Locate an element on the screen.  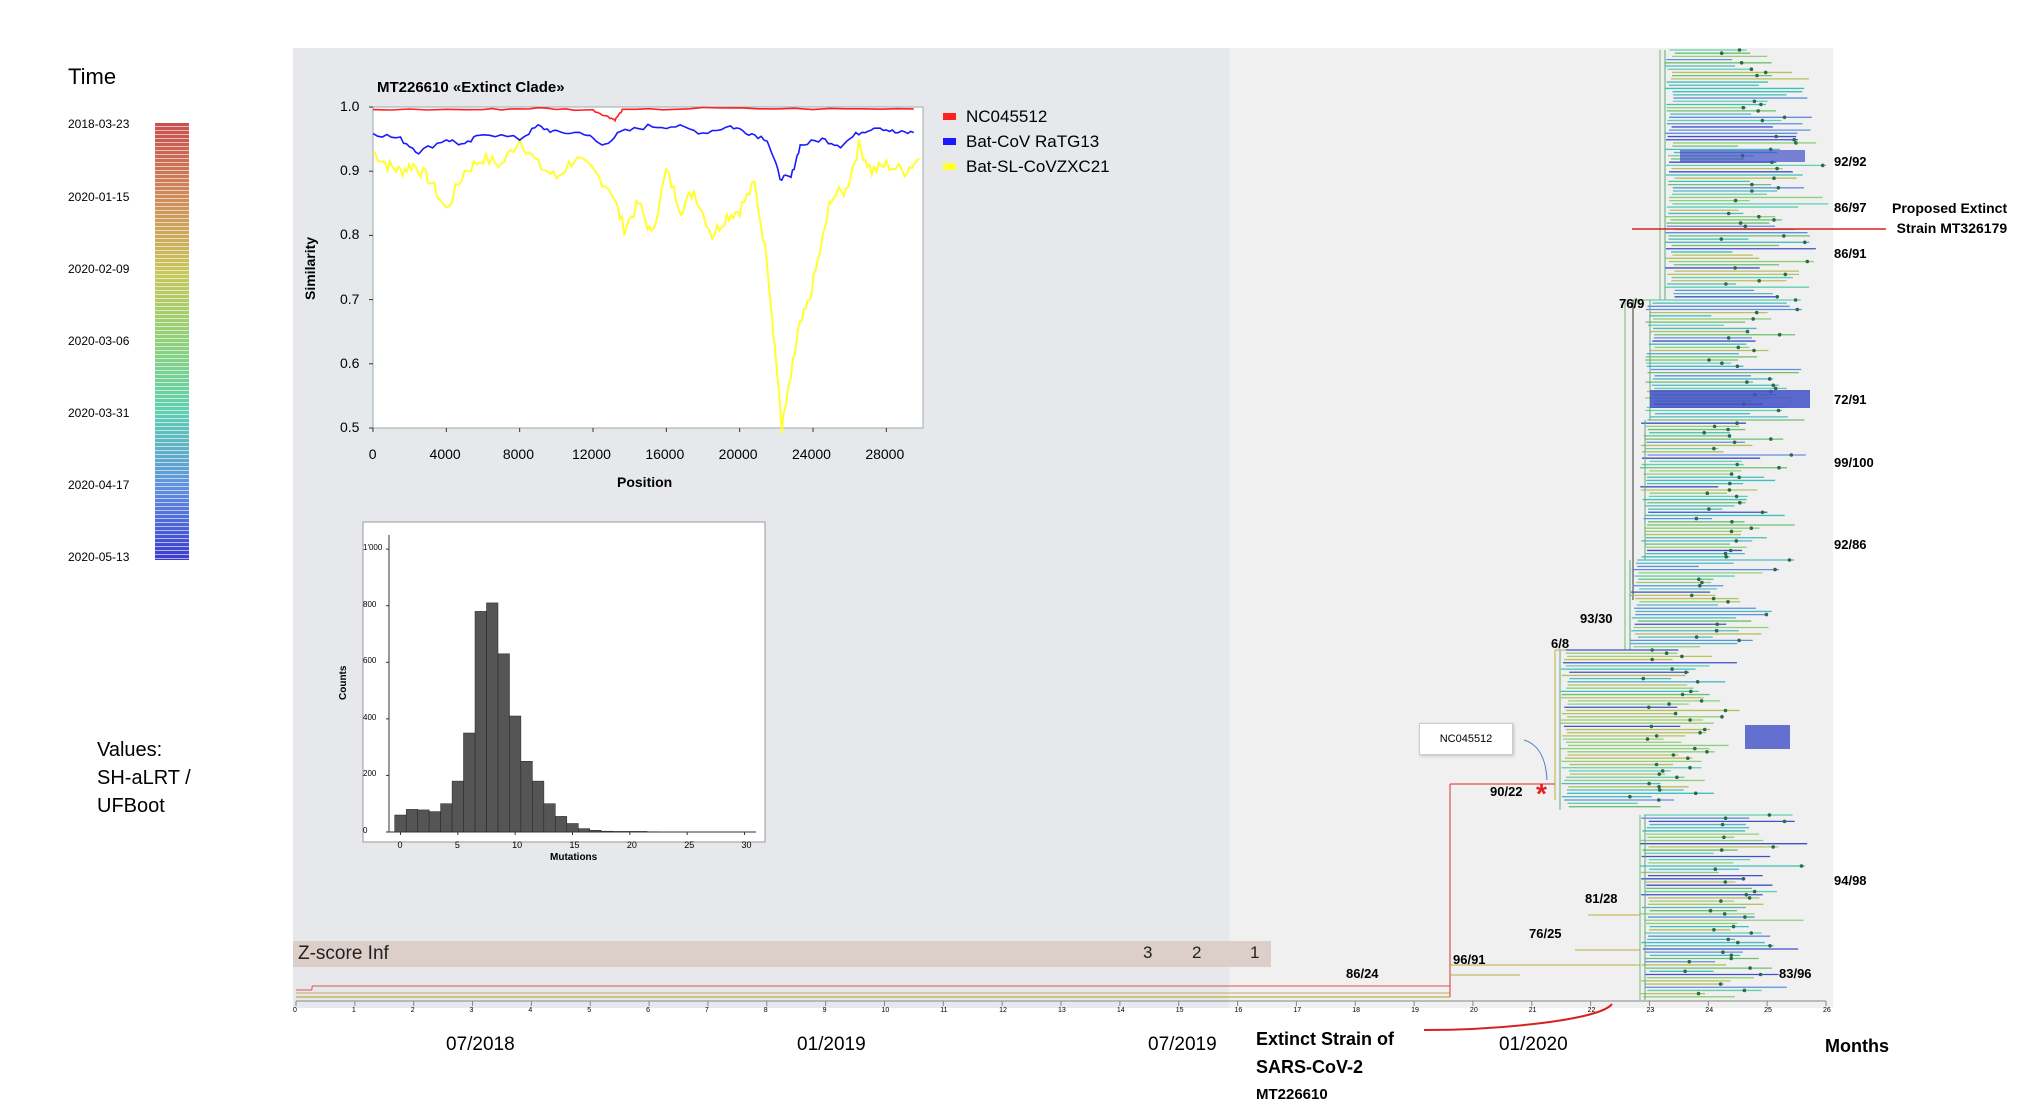
axis-tick-label: 6 is located at coordinates (648, 1010).